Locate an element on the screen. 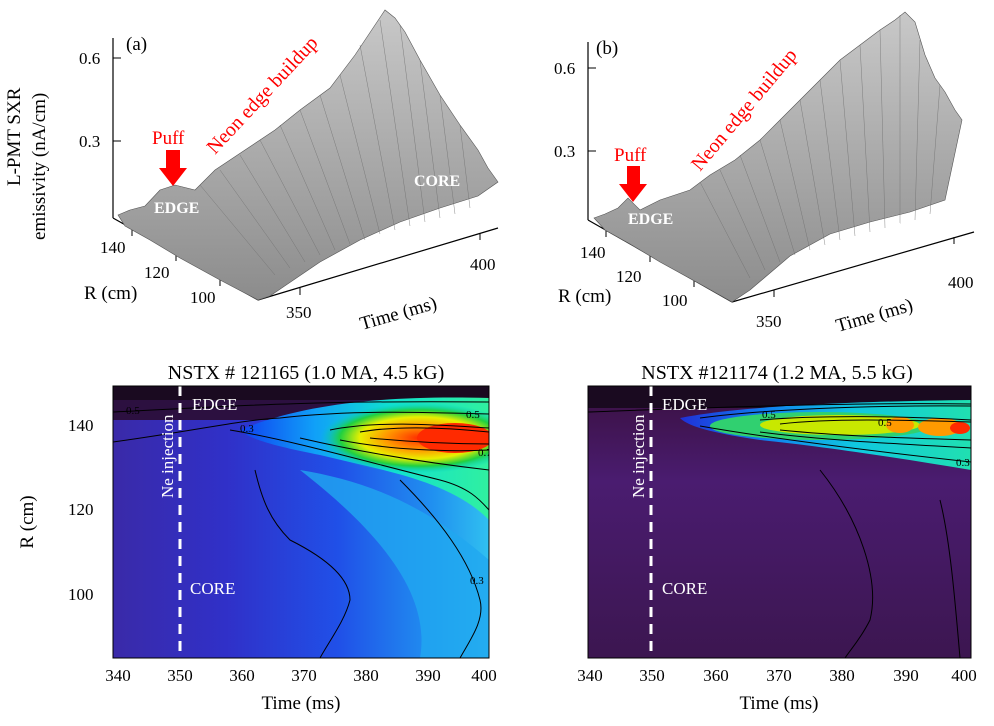 Image resolution: width=994 pixels, height=726 pixels. panel-a-ttick-1: 350 is located at coordinates (299, 312).